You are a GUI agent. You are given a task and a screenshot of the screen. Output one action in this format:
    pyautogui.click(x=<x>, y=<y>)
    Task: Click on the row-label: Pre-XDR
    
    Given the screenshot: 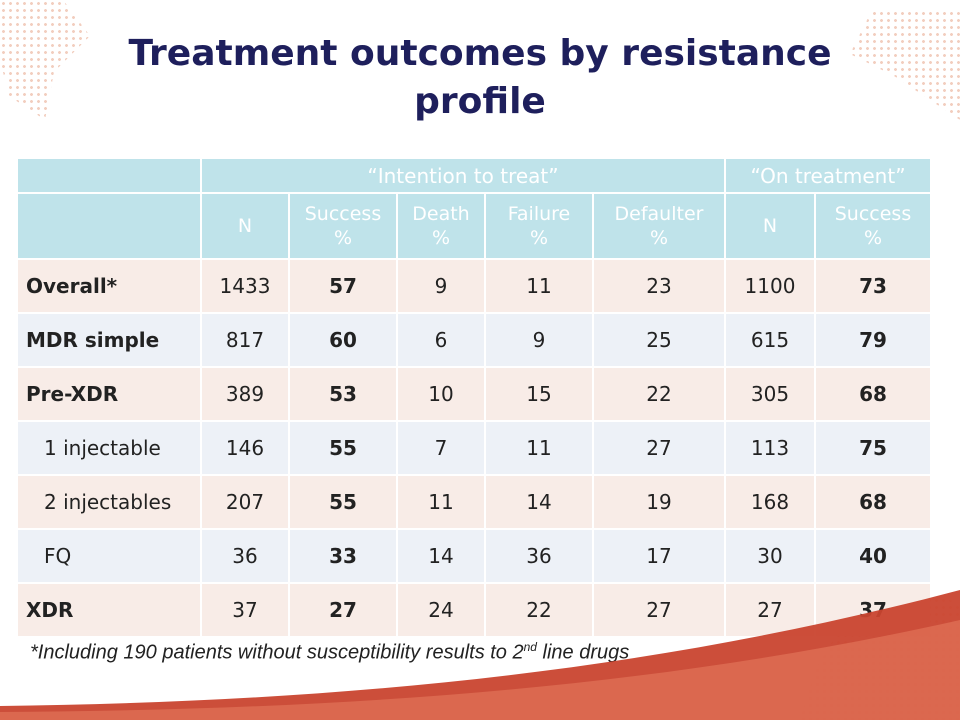 What is the action you would take?
    pyautogui.click(x=109, y=394)
    